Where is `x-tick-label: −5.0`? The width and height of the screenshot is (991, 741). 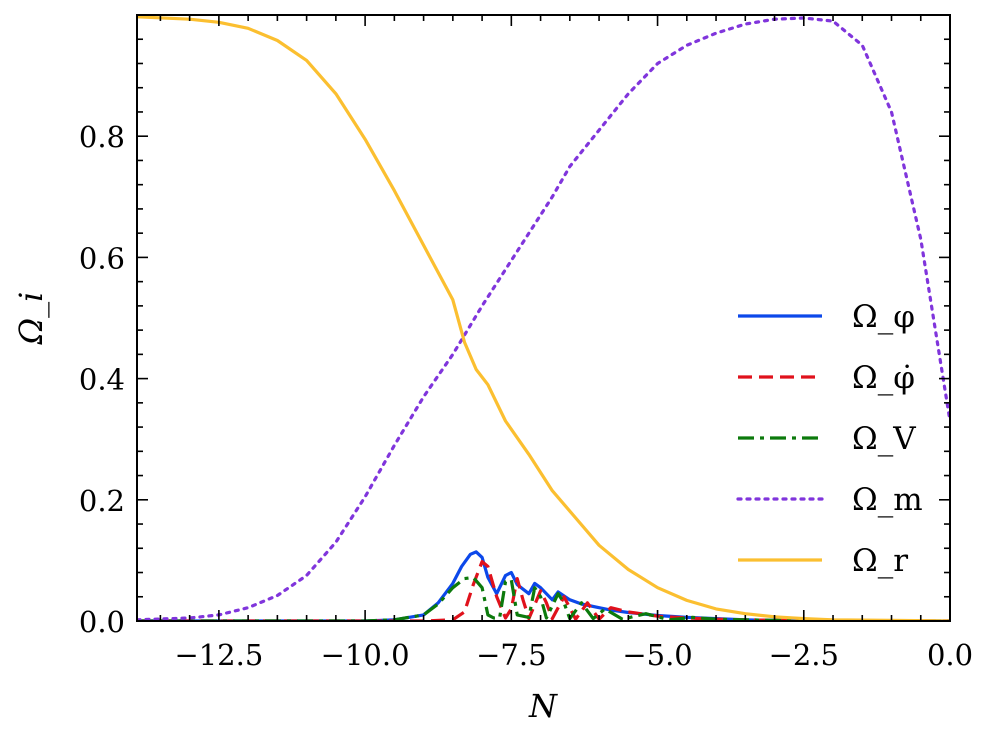
x-tick-label: −5.0 is located at coordinates (657, 655).